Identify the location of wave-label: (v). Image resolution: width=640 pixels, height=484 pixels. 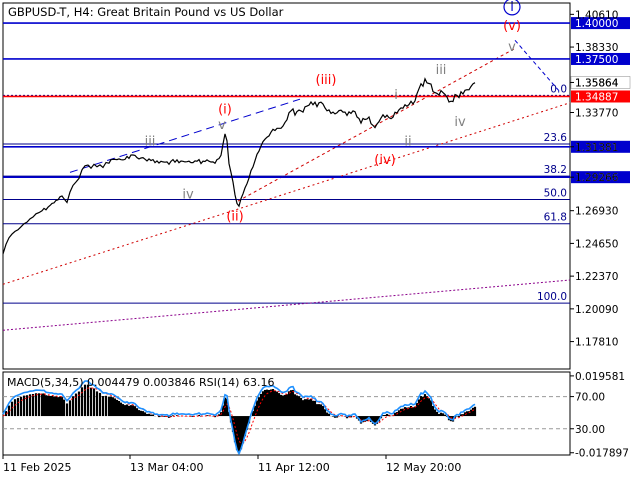
(512, 26).